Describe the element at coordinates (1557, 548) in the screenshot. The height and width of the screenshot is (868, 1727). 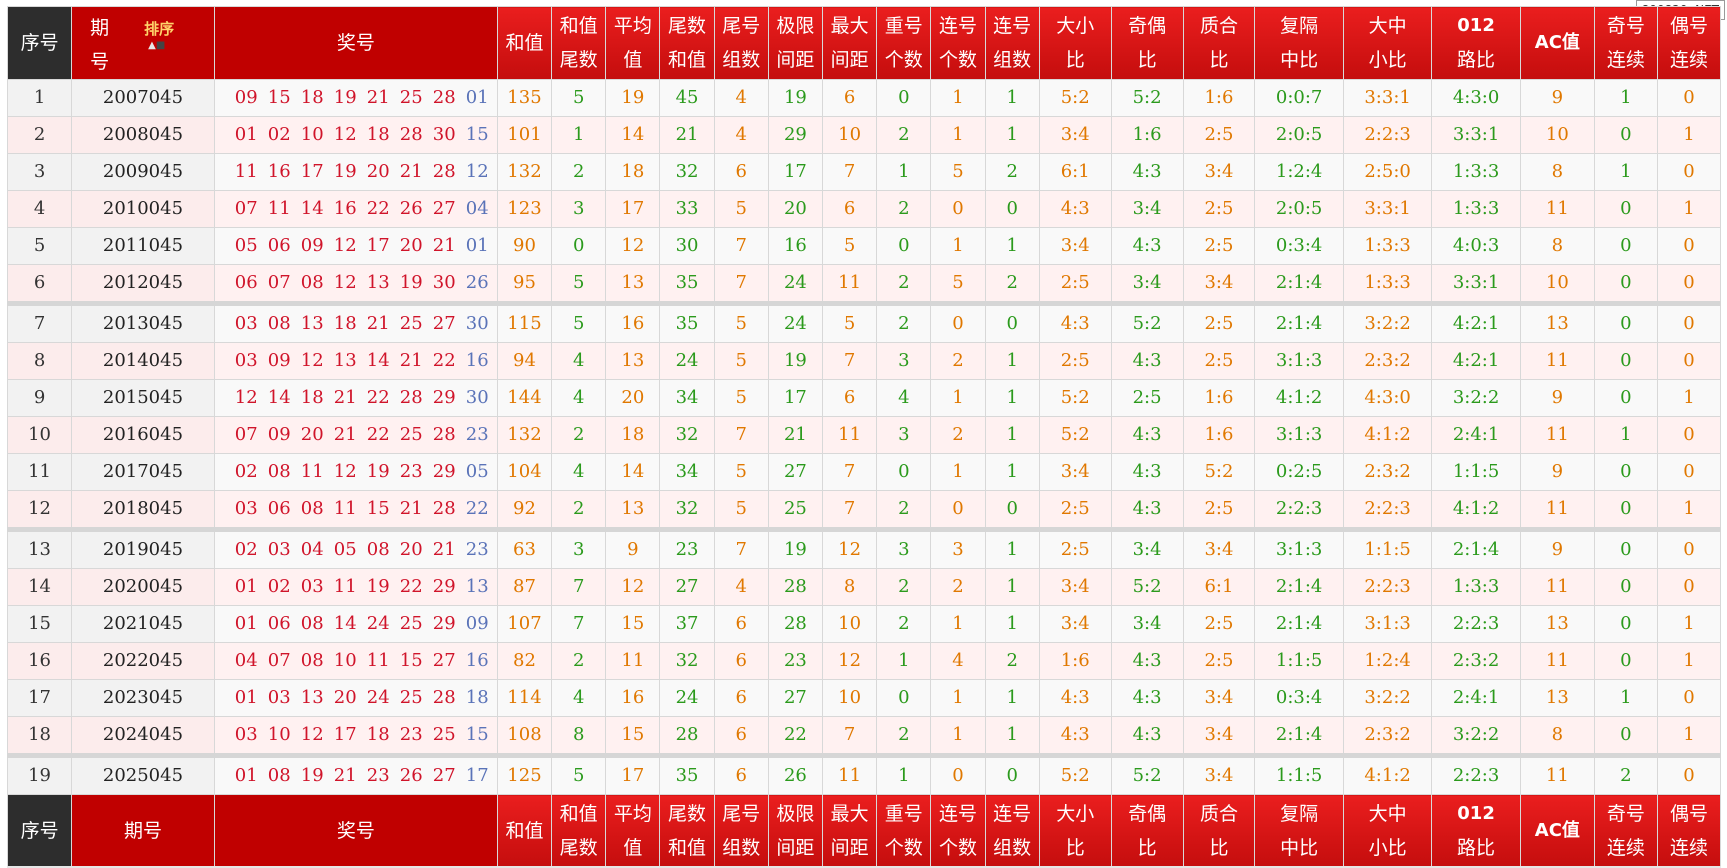
I see `ac-value-cell: 9` at that location.